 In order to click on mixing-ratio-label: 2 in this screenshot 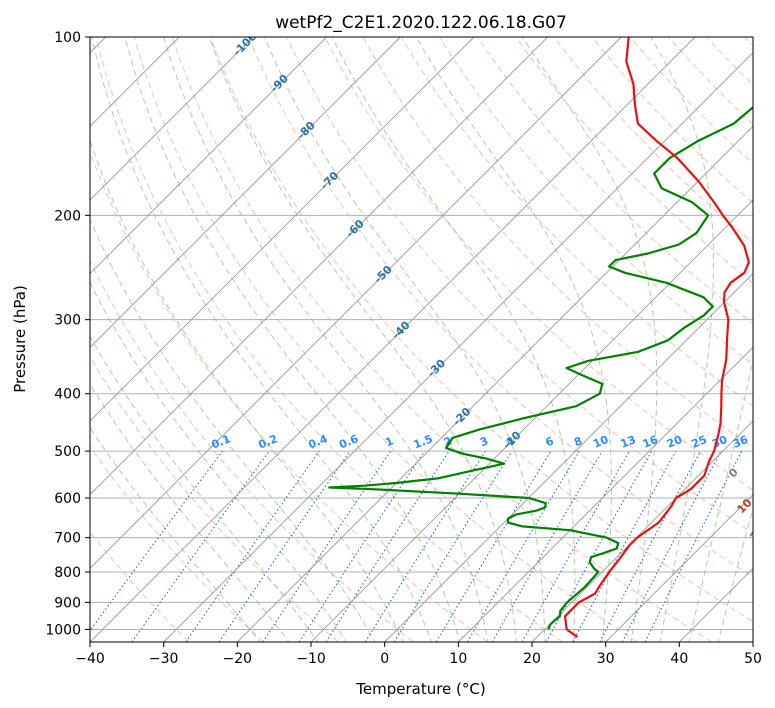, I will do `click(448, 441)`.